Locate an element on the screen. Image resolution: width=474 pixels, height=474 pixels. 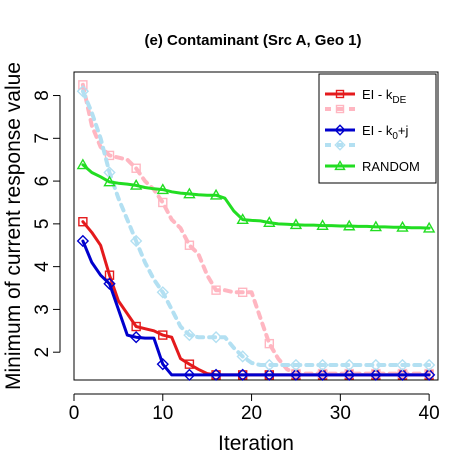
y-tick-label: 6 is located at coordinates (42, 181).